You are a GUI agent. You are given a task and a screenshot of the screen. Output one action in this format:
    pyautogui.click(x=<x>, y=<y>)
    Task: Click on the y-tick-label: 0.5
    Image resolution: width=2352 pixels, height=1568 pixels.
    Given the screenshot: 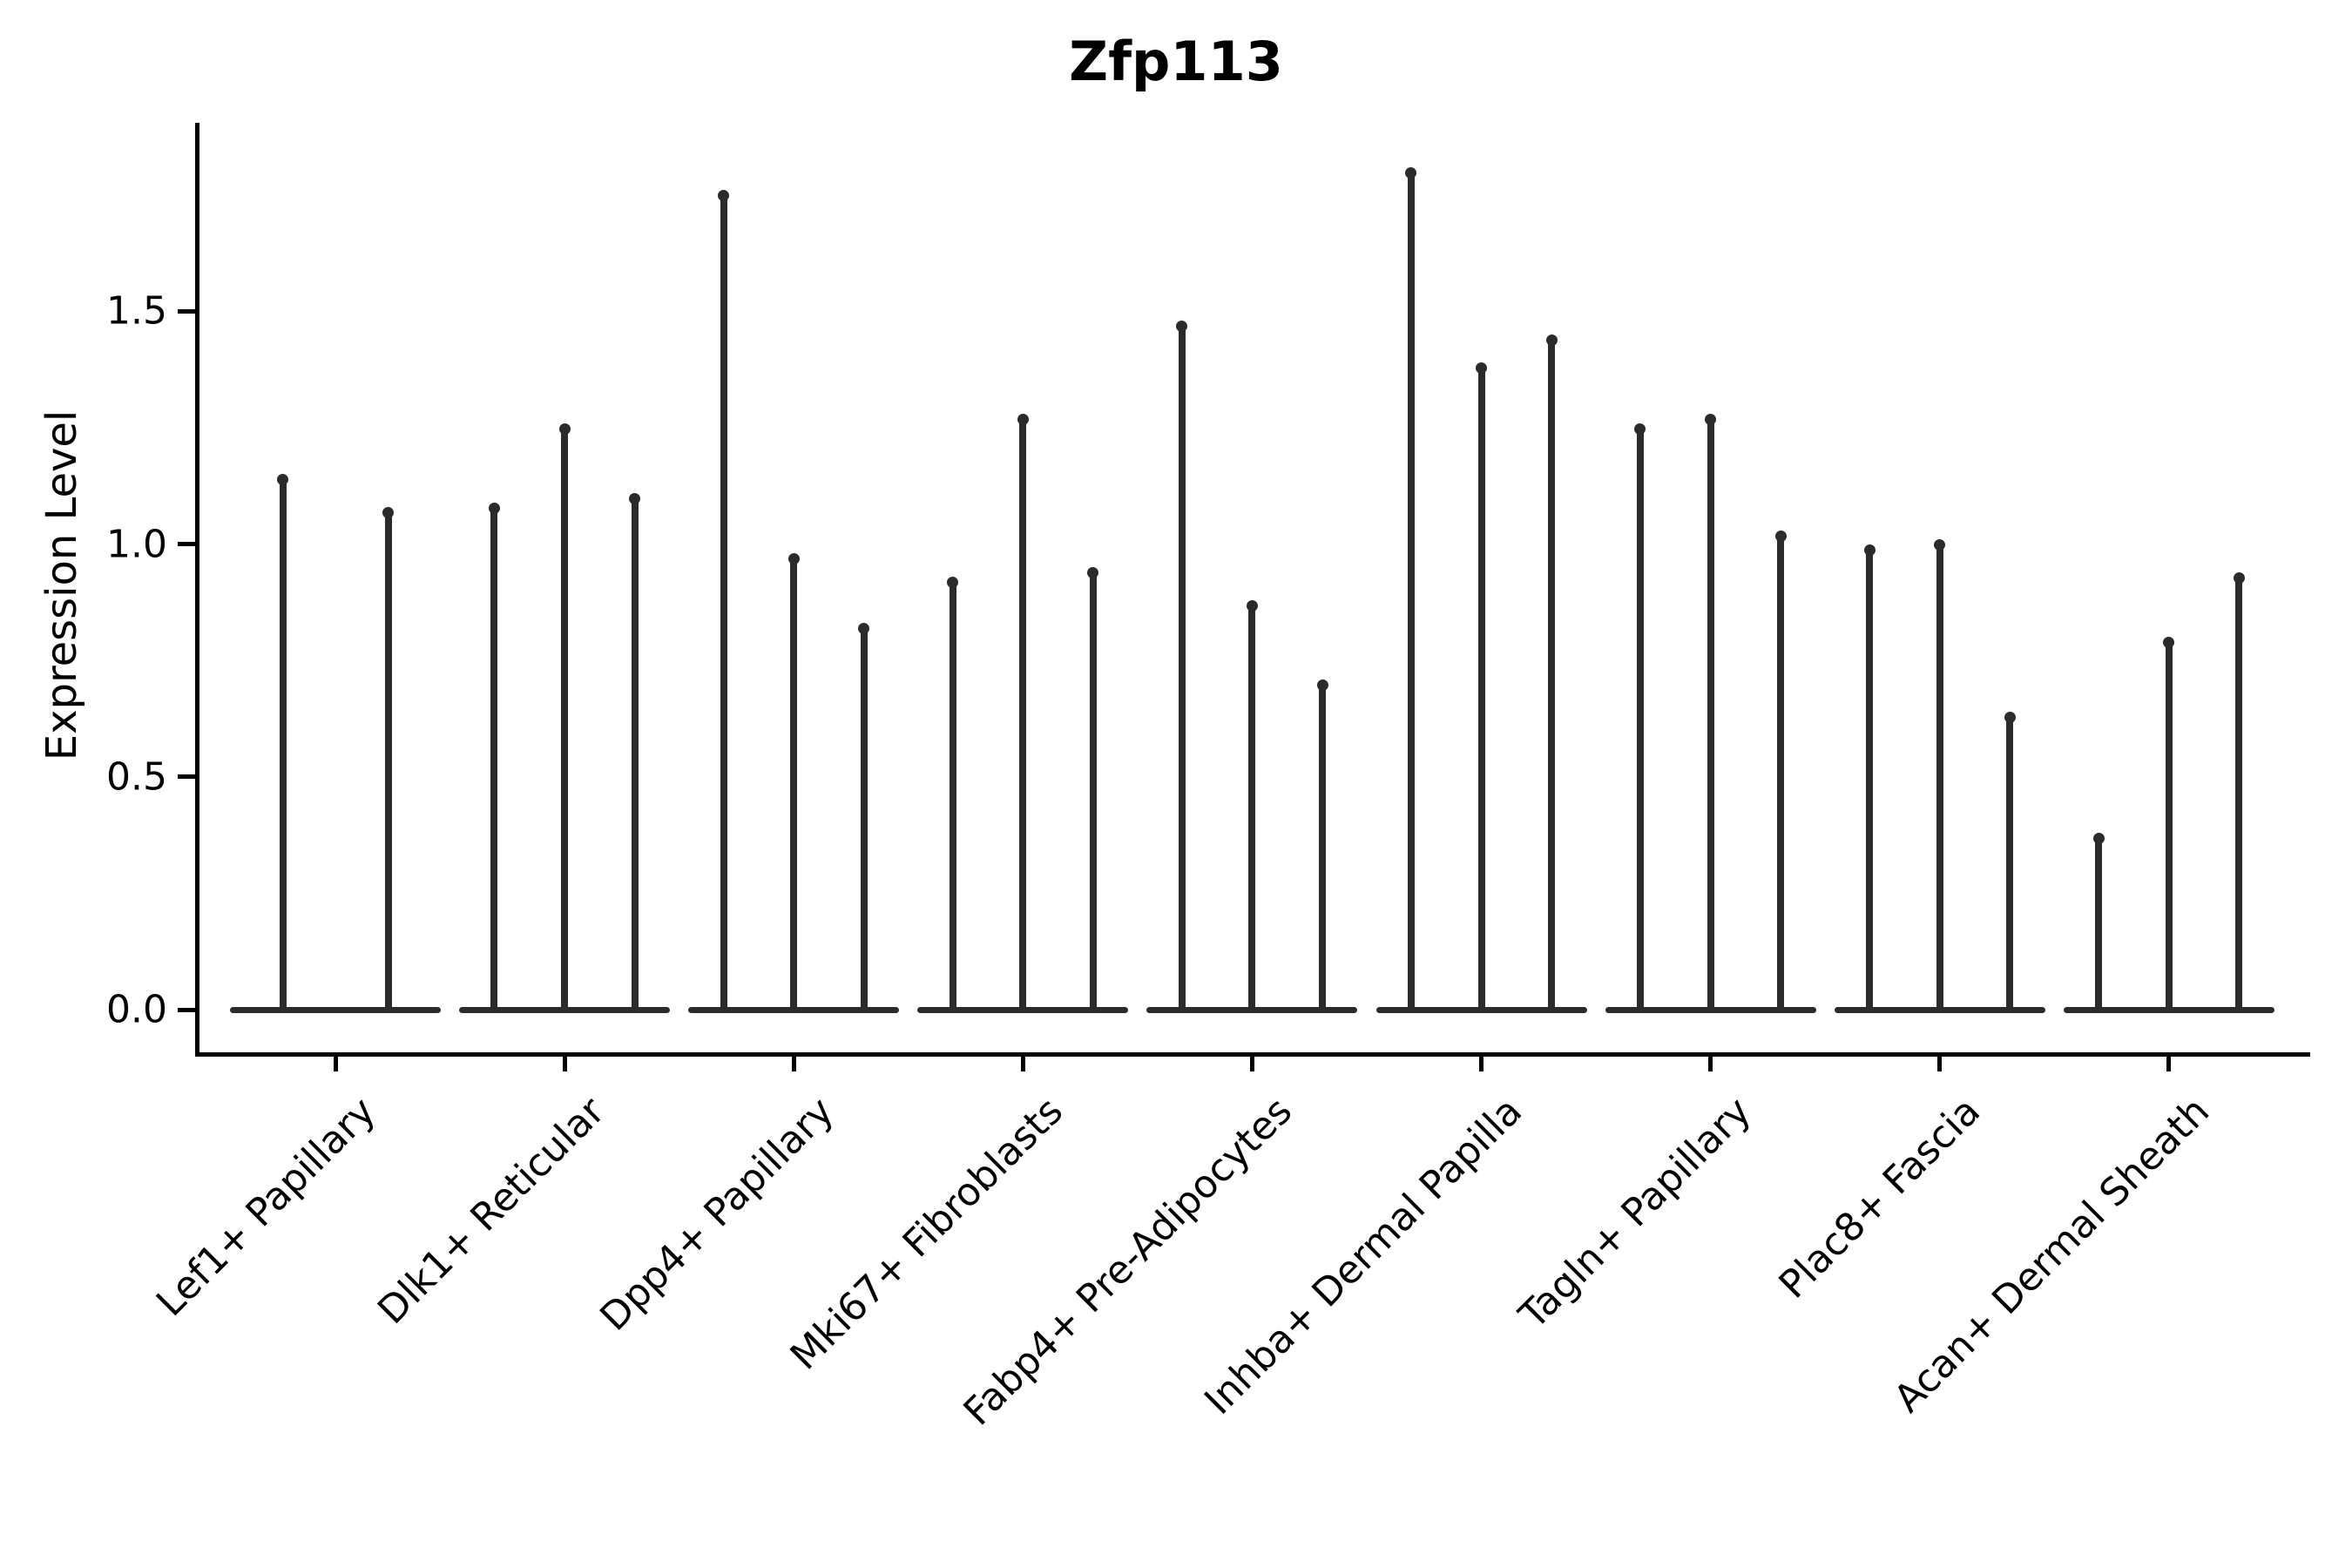 What is the action you would take?
    pyautogui.click(x=136, y=777)
    